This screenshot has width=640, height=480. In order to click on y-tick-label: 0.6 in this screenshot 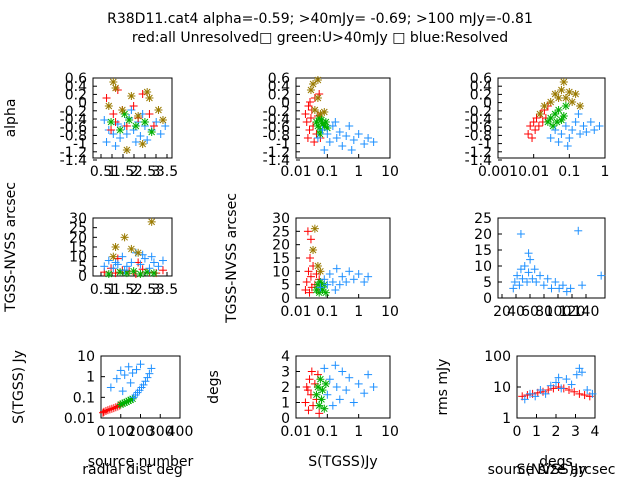, I will do `click(76, 79)`.